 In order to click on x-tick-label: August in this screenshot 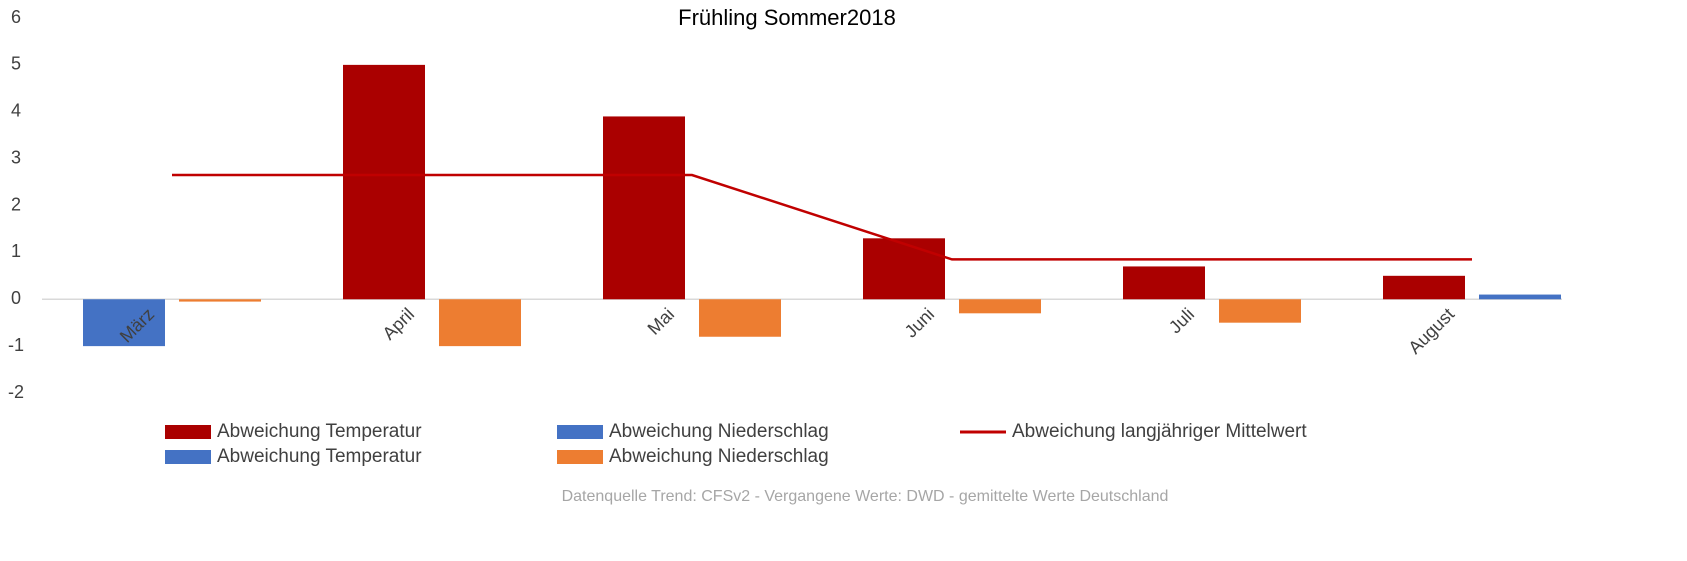, I will do `click(1431, 331)`.